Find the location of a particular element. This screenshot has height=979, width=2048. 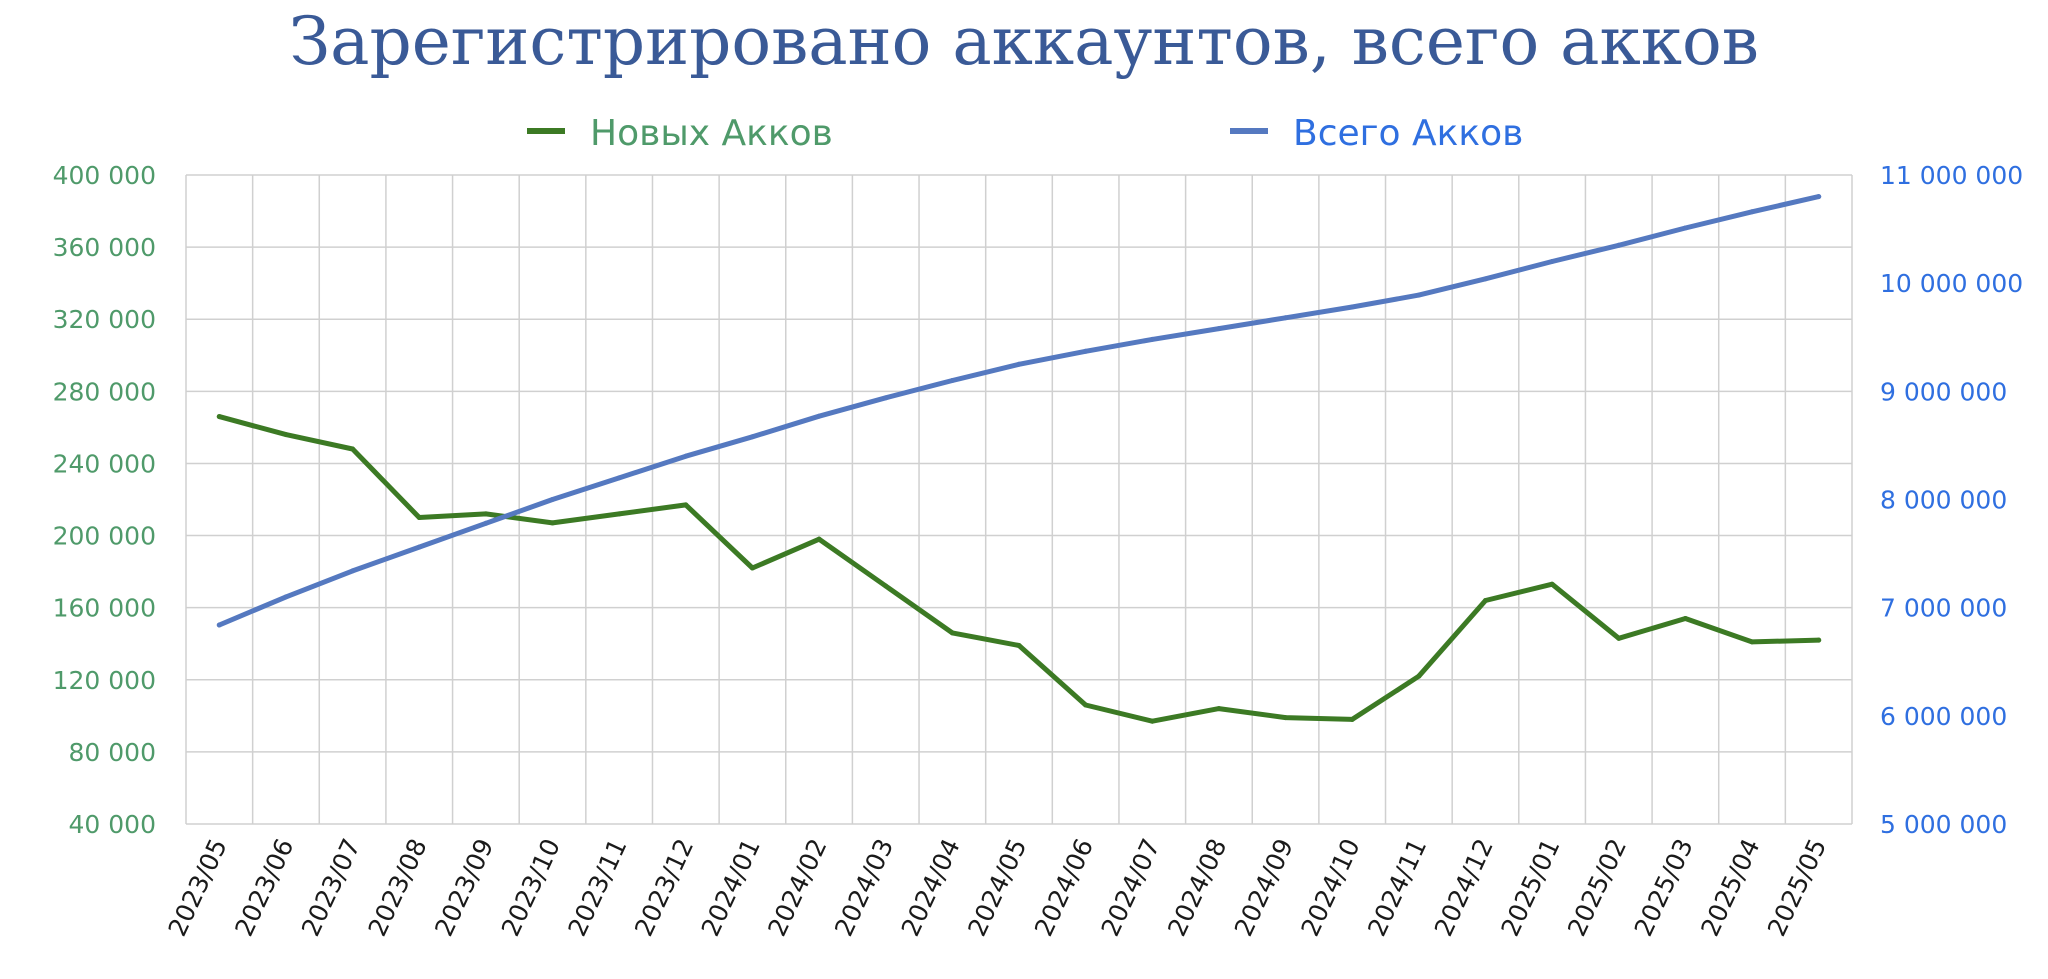

left-tick-label: 360 000 is located at coordinates (104, 247).